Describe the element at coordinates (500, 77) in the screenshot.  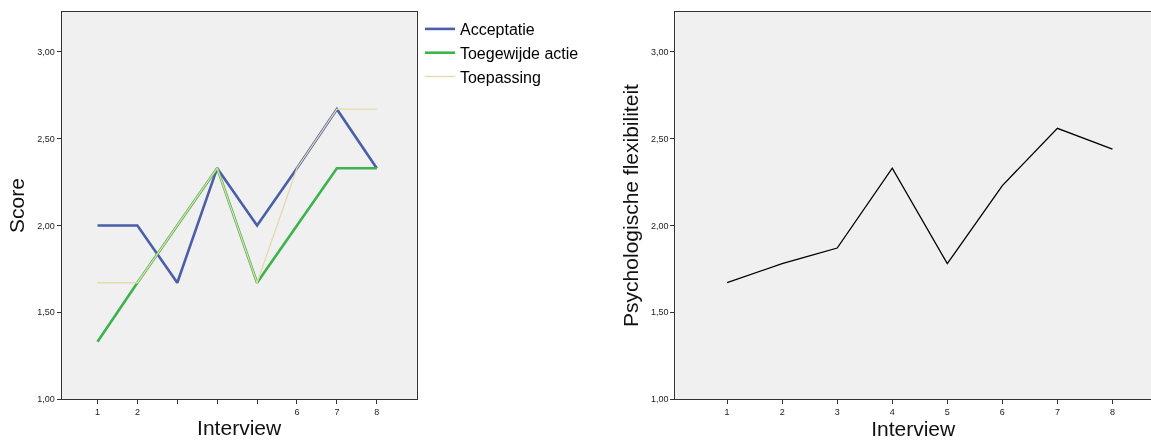
I see `legend-label: Toepassing` at that location.